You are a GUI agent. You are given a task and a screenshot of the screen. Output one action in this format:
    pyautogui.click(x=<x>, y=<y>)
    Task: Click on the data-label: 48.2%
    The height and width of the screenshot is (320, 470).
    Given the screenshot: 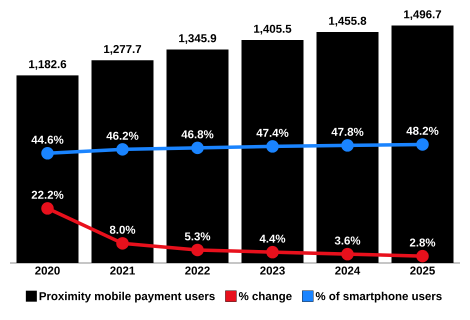 What is the action you would take?
    pyautogui.click(x=422, y=130)
    